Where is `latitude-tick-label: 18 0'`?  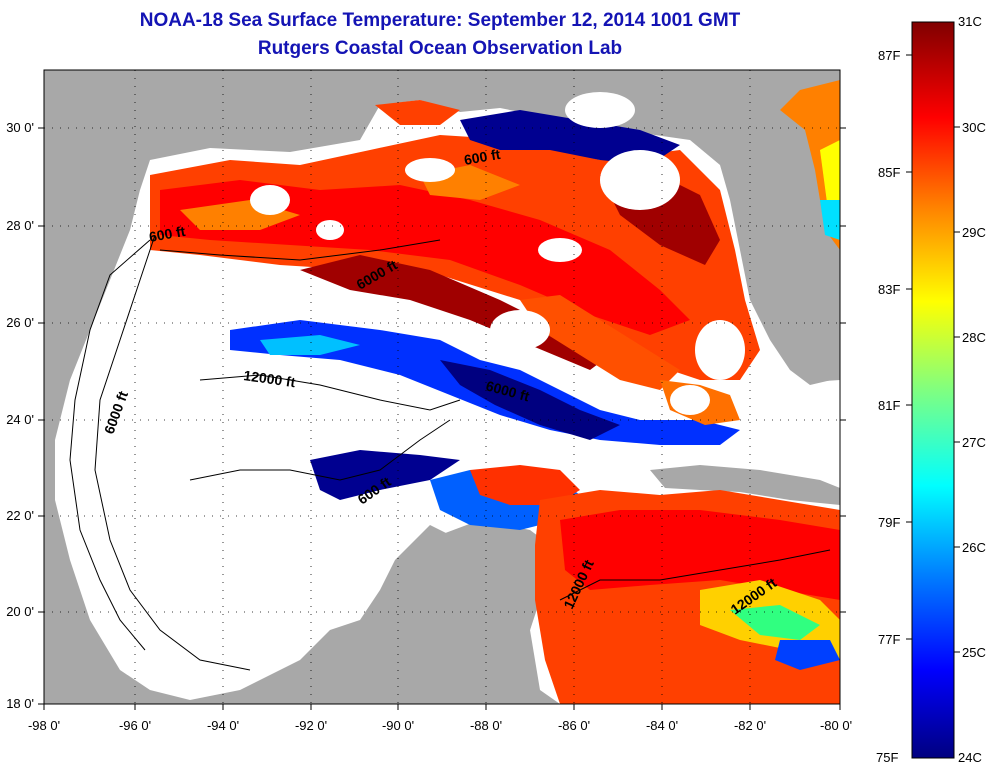
latitude-tick-label: 18 0' is located at coordinates (20, 703).